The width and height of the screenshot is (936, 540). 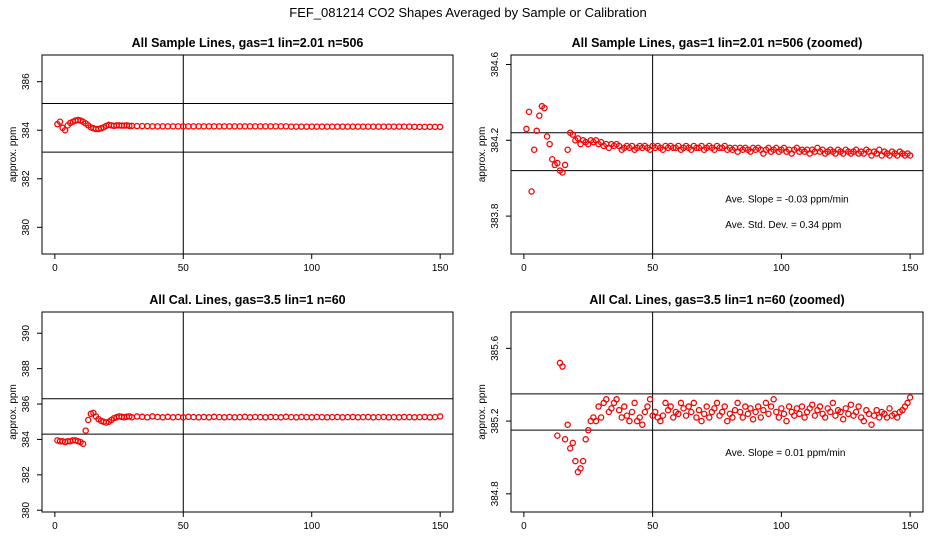 I want to click on chart-title: All Sample Lines, gas=1 lin=2.01 n=506, so click(x=248, y=43).